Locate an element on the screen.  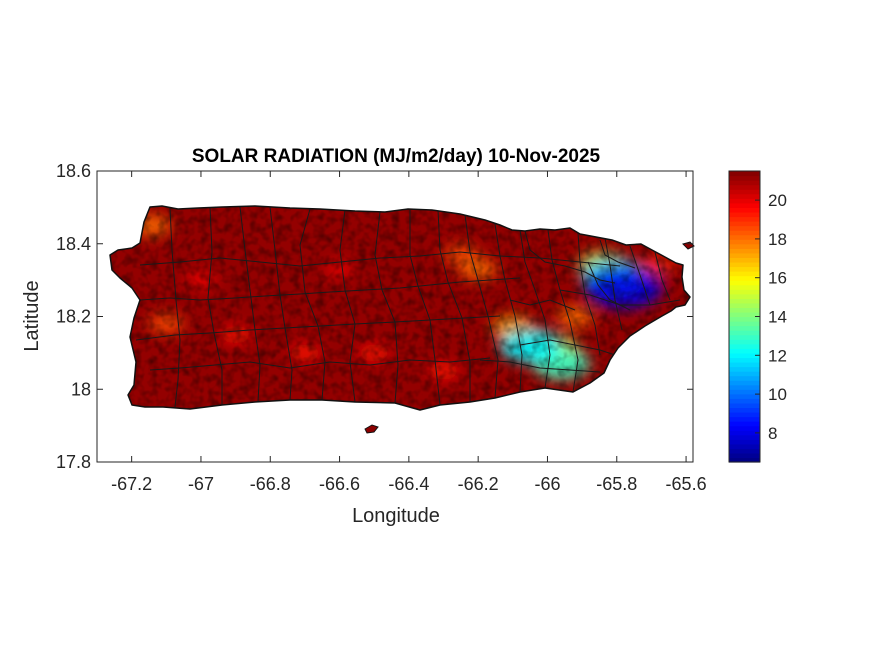
colorbar-gradient is located at coordinates (744, 317).